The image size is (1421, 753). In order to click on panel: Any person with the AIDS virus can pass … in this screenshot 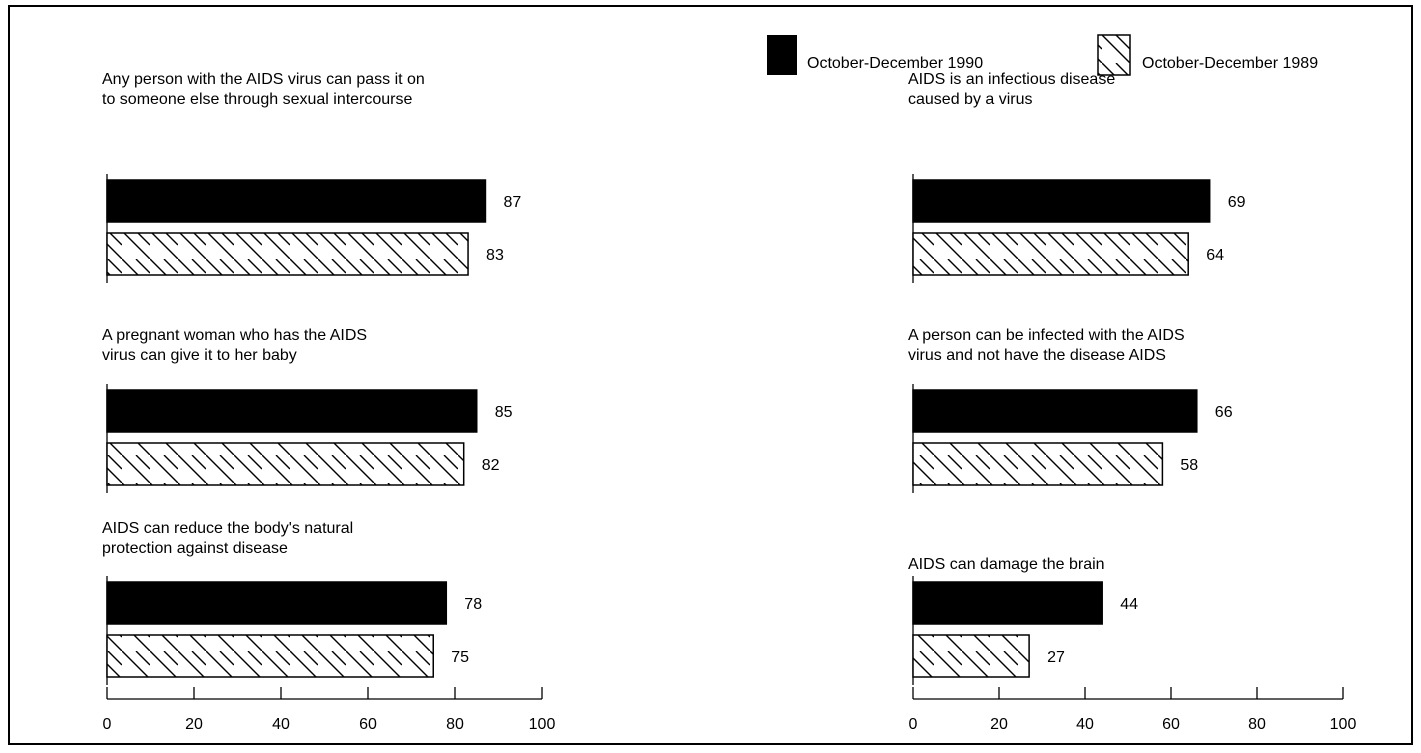, I will do `click(311, 177)`.